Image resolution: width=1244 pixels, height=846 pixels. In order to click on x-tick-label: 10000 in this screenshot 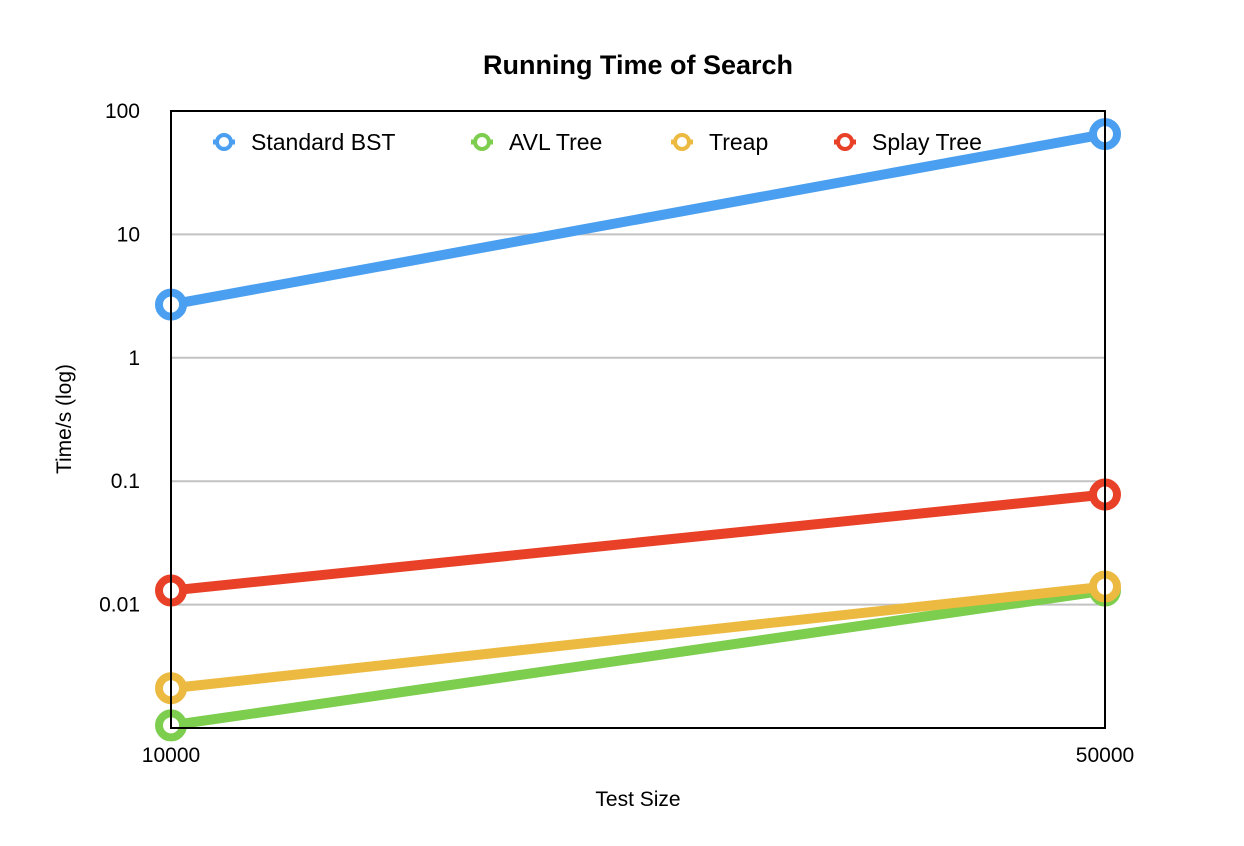, I will do `click(171, 755)`.